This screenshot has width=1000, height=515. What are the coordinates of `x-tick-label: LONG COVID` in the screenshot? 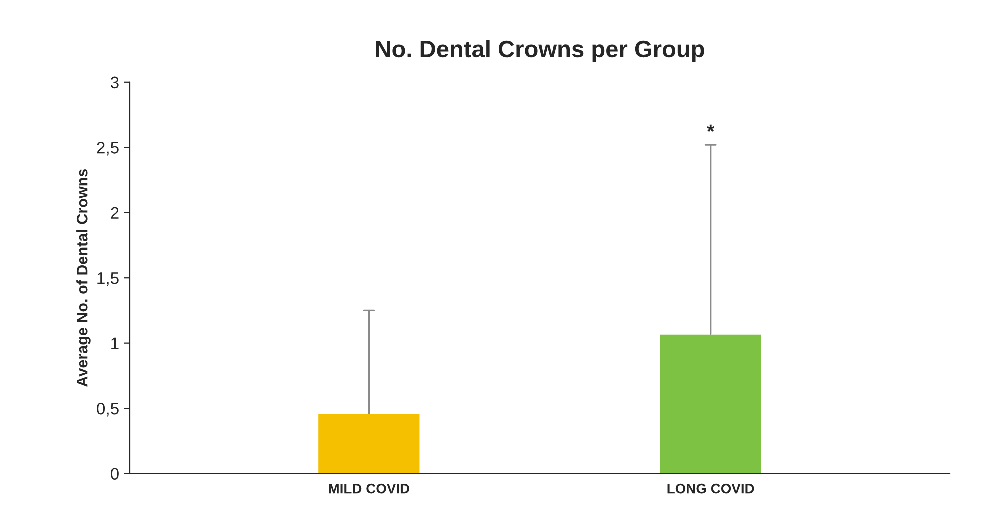 It's located at (711, 489).